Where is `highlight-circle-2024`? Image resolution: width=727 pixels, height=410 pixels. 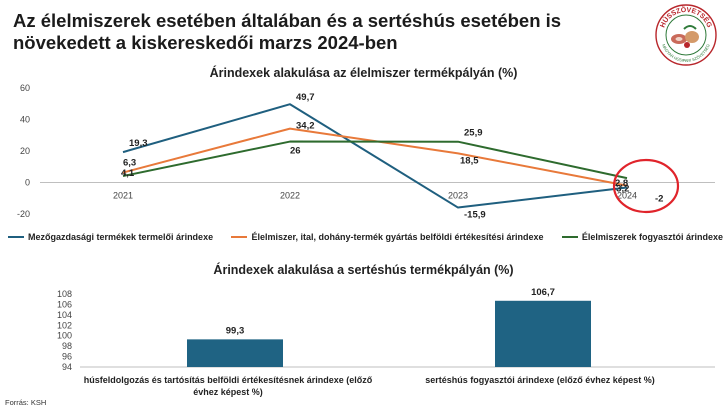 highlight-circle-2024 is located at coordinates (646, 186).